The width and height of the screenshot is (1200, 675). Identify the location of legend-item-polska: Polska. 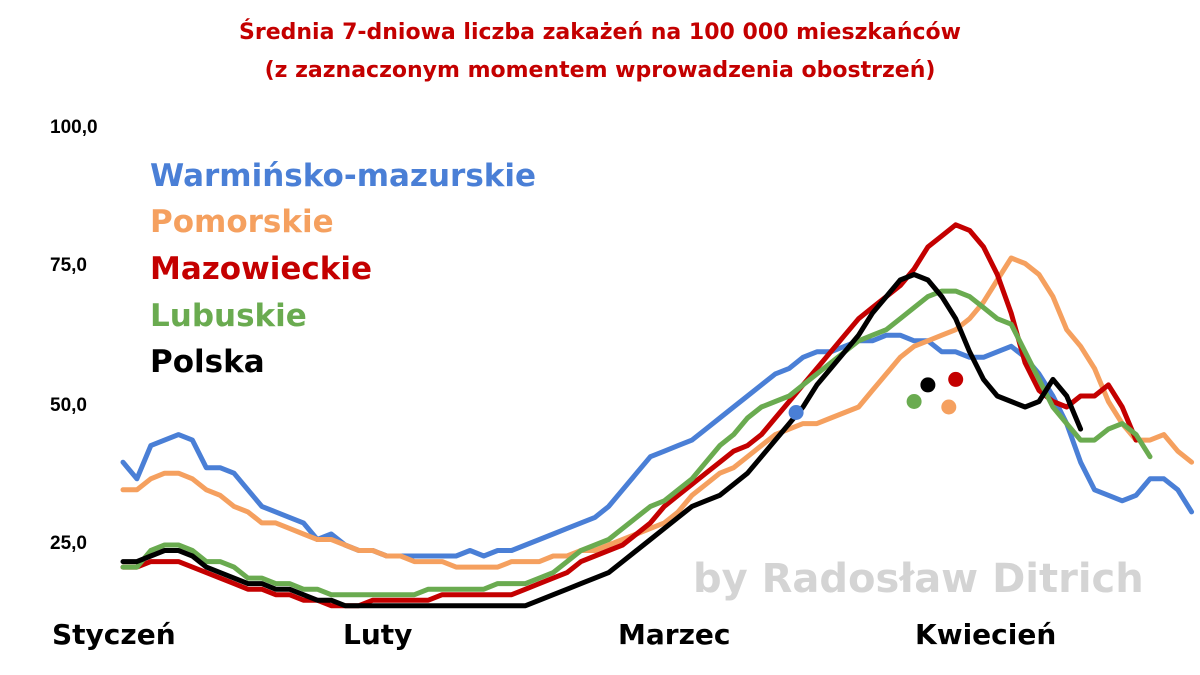
(207, 362).